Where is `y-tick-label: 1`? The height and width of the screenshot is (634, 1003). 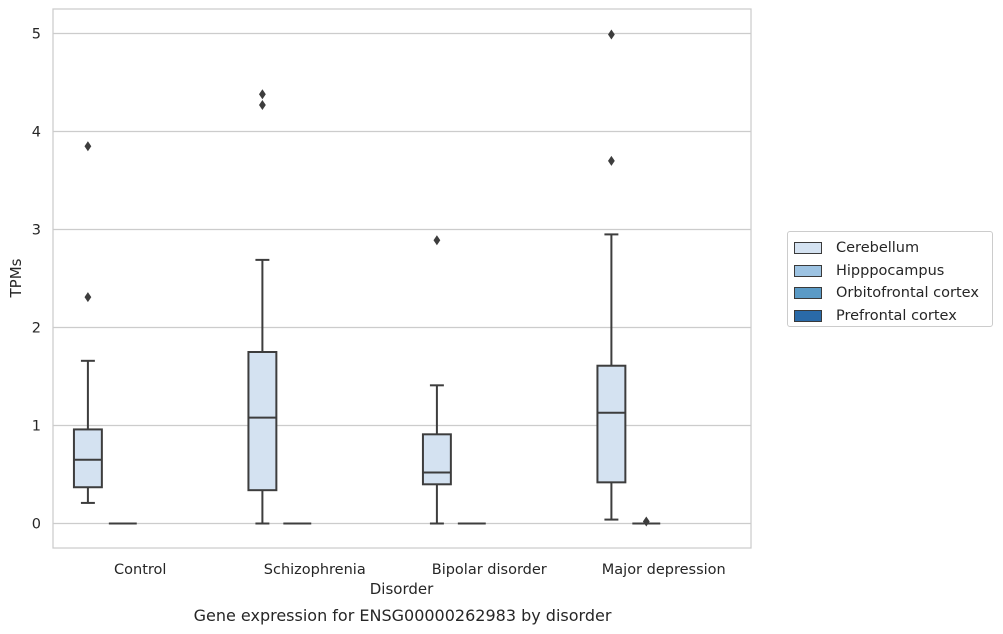 y-tick-label: 1 is located at coordinates (36, 427).